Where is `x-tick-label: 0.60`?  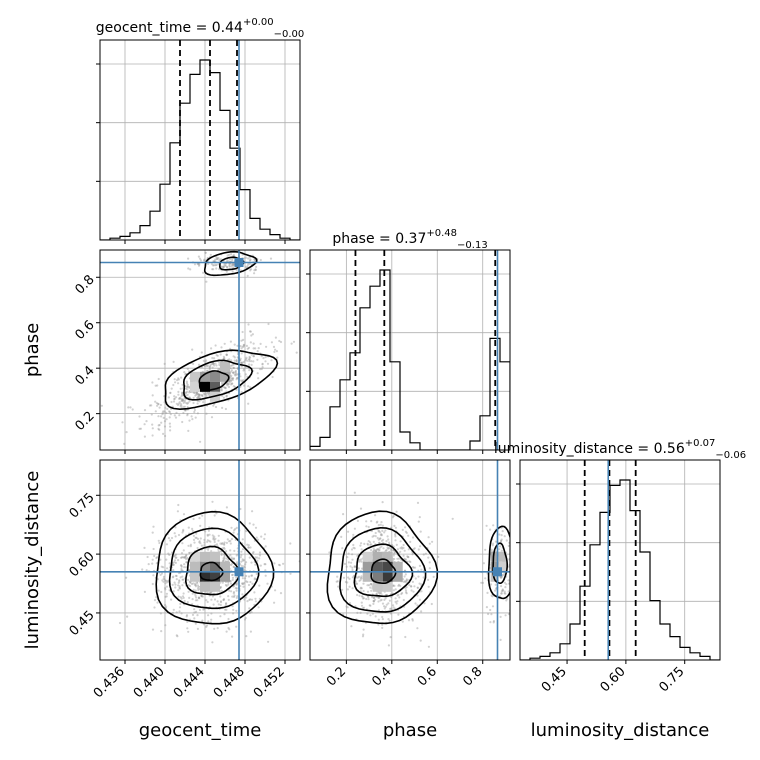 x-tick-label: 0.60 is located at coordinates (613, 679).